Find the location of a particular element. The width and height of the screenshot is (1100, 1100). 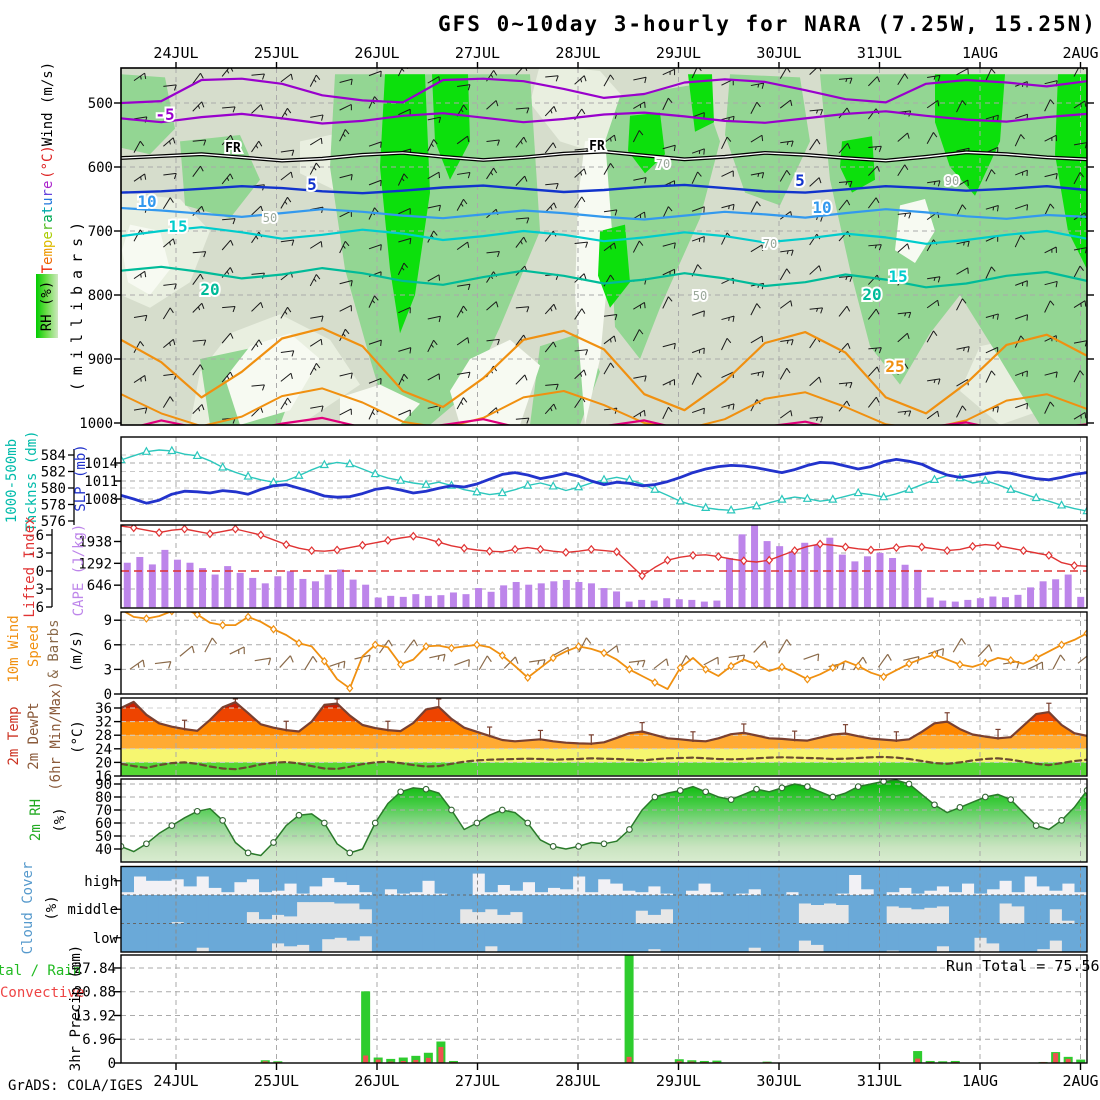

axis-title-rh: RH (%) is located at coordinates (47, 306).